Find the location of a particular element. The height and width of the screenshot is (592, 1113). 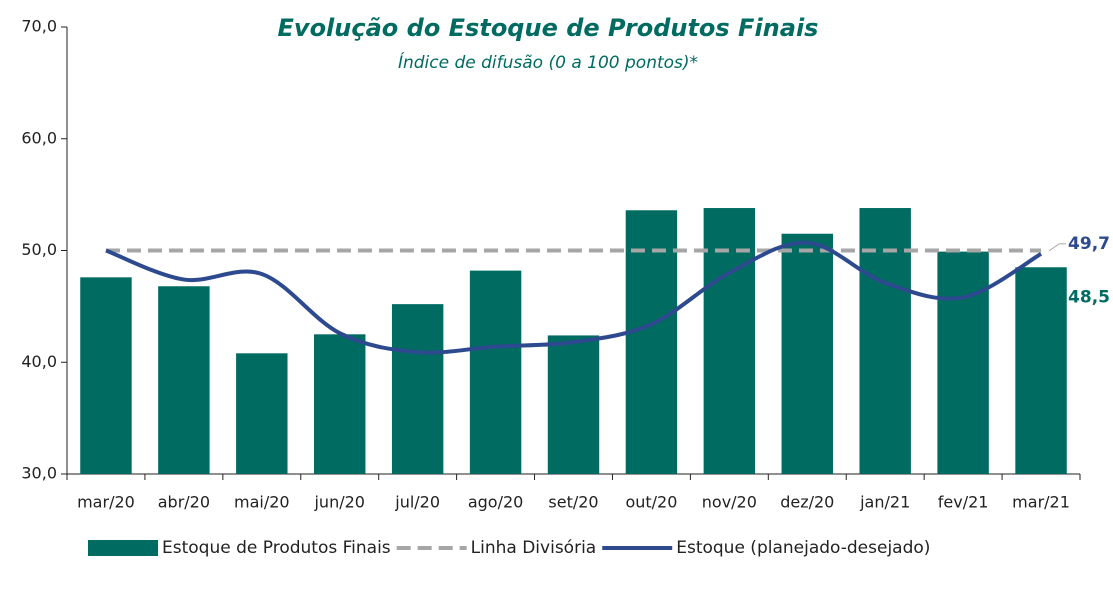

y-tick-label: 40,0 is located at coordinates (39, 361).